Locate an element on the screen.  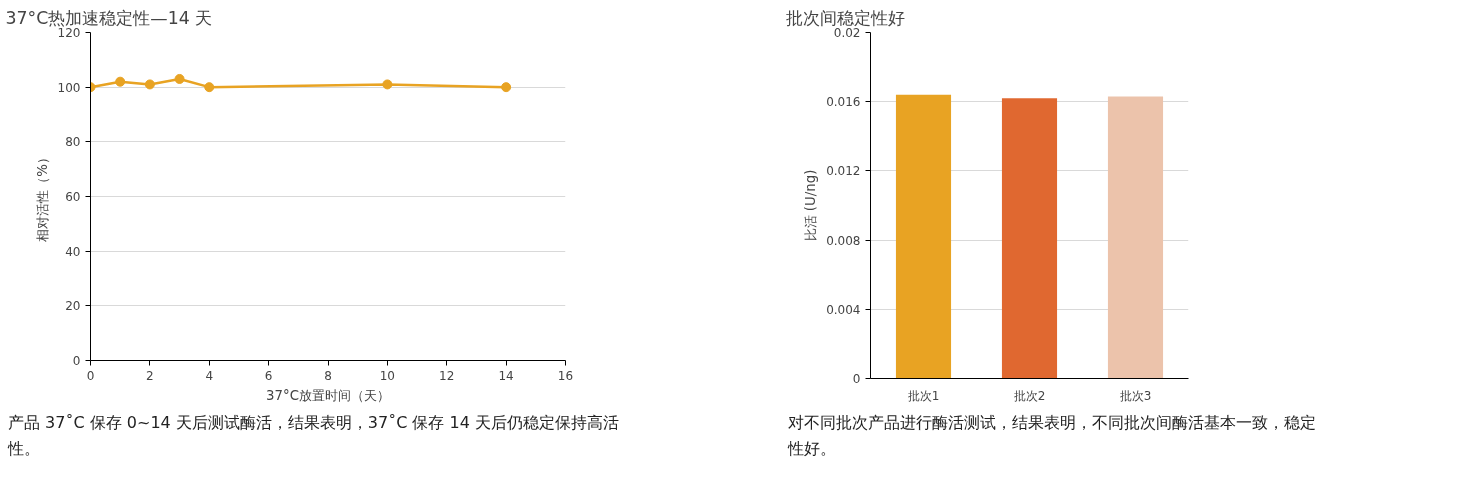
y-tick-label: 0.004 is located at coordinates (843, 309).